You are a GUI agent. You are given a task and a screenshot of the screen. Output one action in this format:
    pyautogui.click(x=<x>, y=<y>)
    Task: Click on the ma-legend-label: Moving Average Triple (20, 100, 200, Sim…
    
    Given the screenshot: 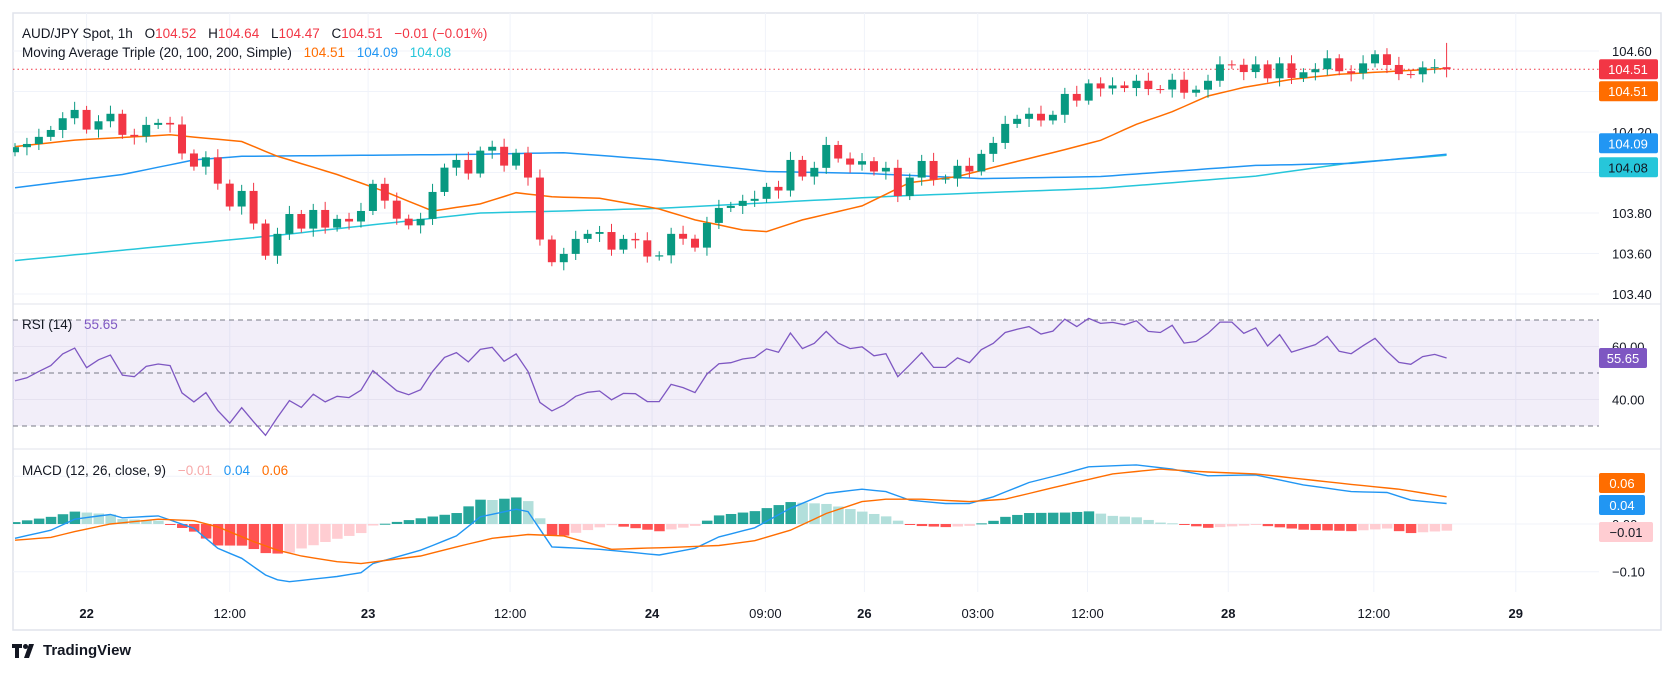 What is the action you would take?
    pyautogui.click(x=157, y=52)
    